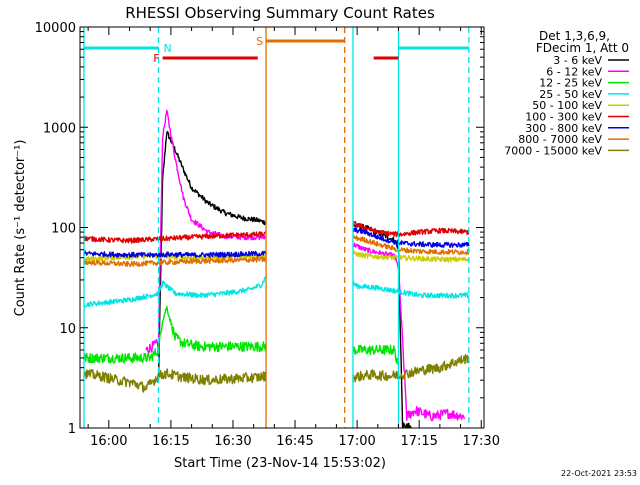 Image resolution: width=640 pixels, height=485 pixels. What do you see at coordinates (574, 71) in the screenshot?
I see `legend-label-1: 6 - 12 keV` at bounding box center [574, 71].